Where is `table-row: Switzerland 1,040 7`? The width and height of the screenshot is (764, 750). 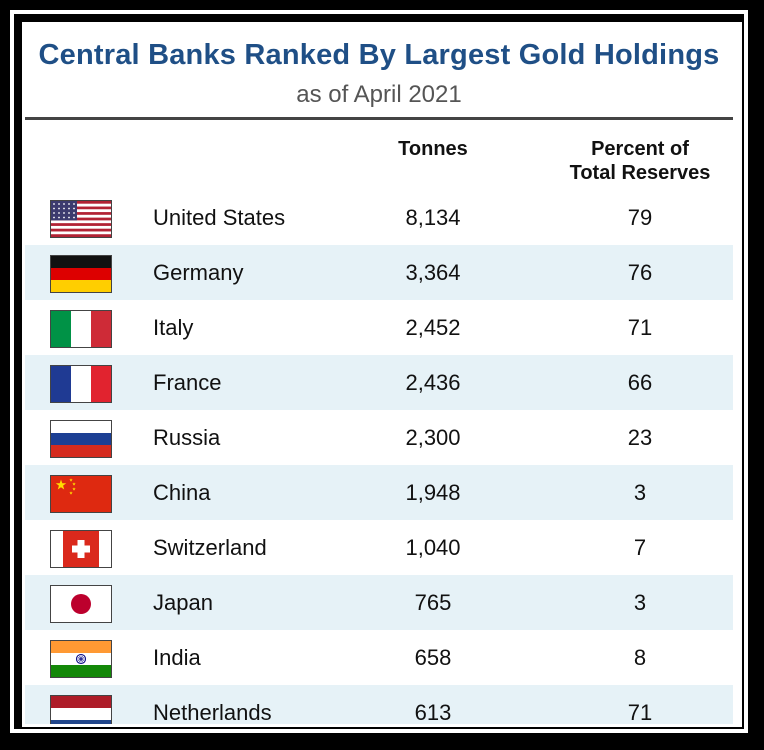
table-row: Switzerland 1,040 7 is located at coordinates (379, 547).